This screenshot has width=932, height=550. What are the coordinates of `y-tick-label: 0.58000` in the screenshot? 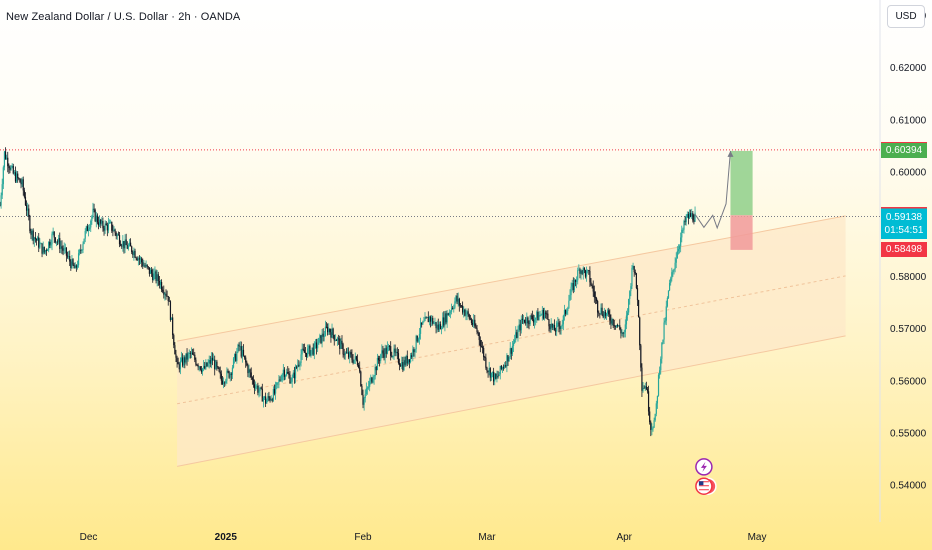 It's located at (908, 277).